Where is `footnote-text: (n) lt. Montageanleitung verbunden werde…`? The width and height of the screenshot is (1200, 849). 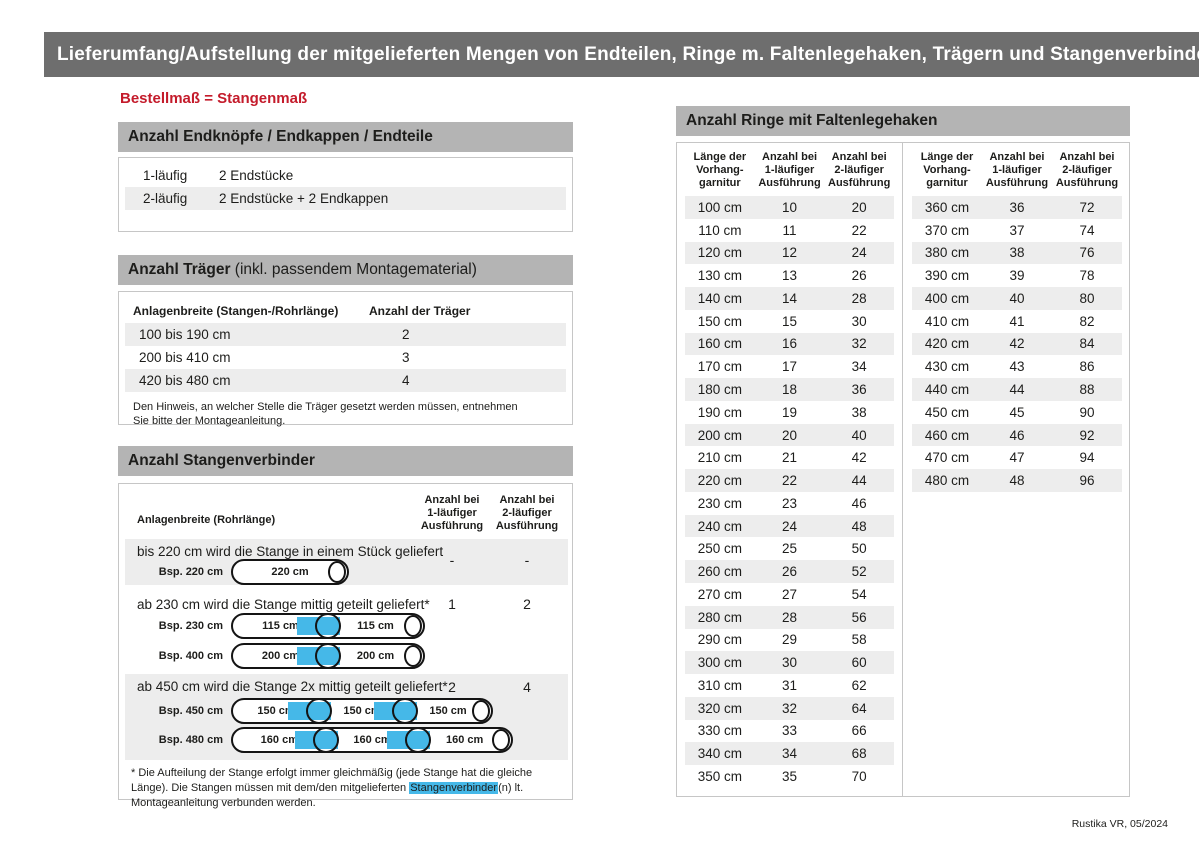 footnote-text: (n) lt. Montageanleitung verbunden werde… is located at coordinates (327, 795).